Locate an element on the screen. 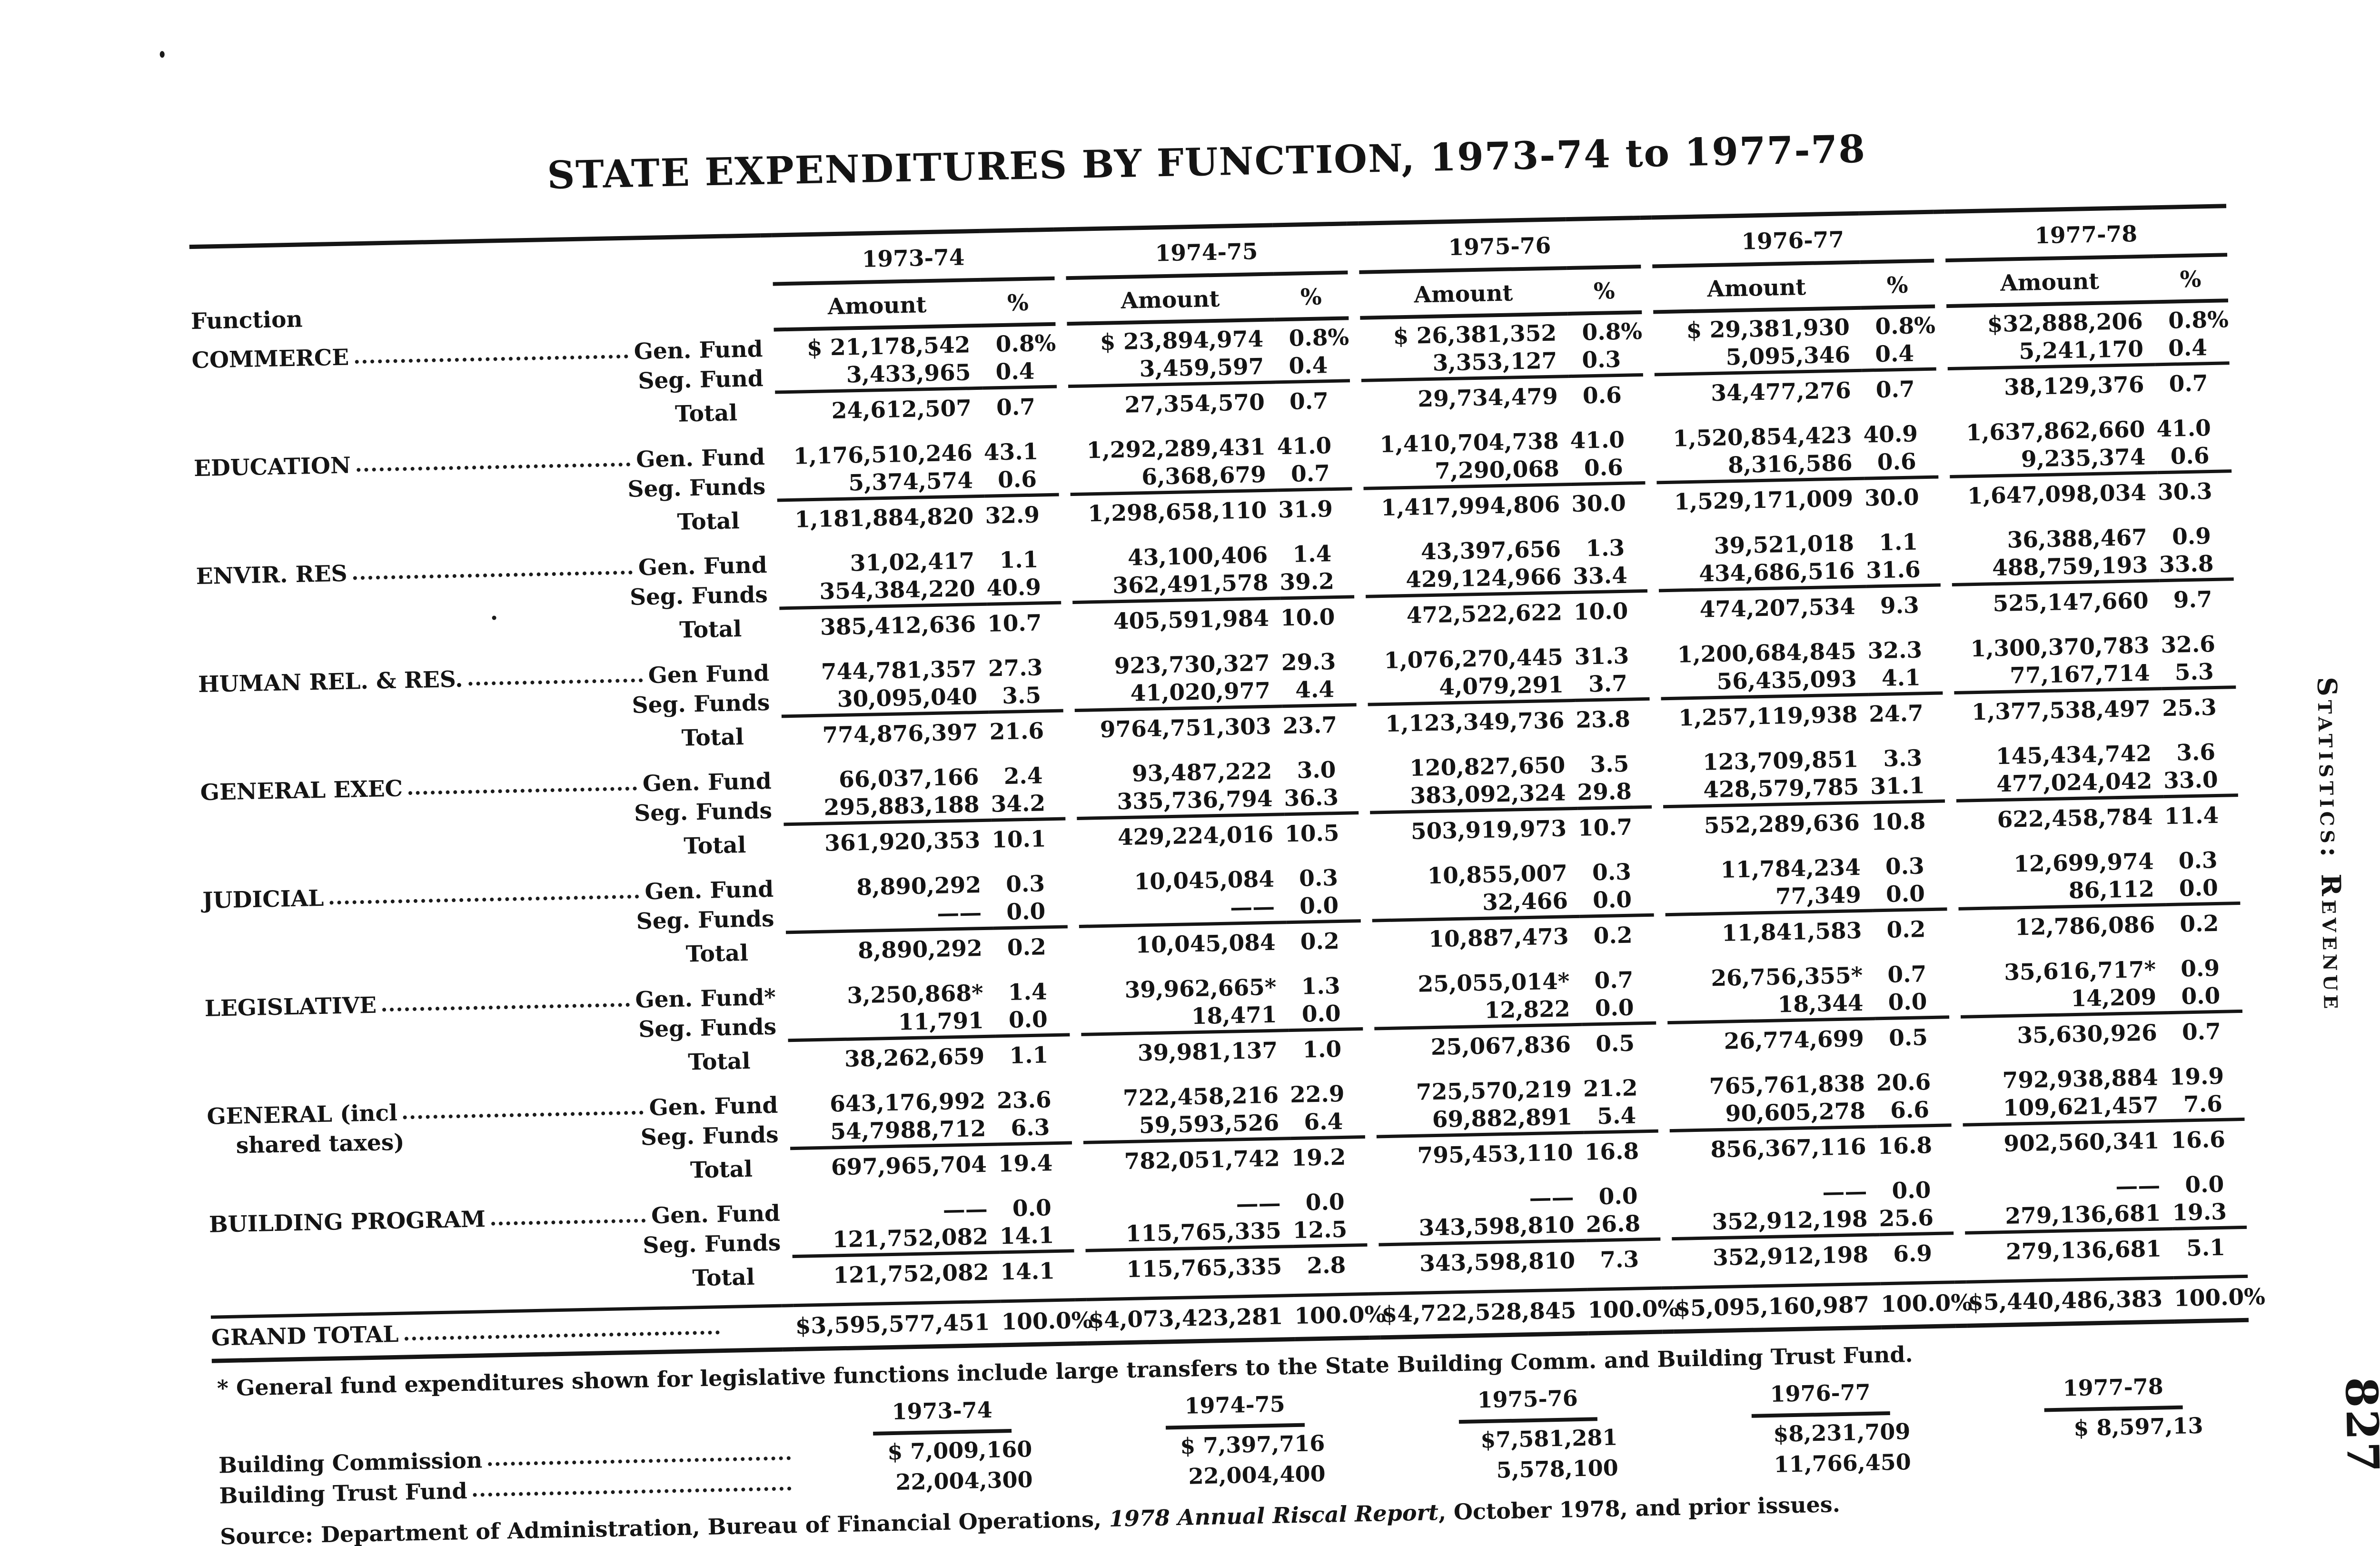 The height and width of the screenshot is (1546, 2380). percent-cell: 10.7 is located at coordinates (1014, 623).